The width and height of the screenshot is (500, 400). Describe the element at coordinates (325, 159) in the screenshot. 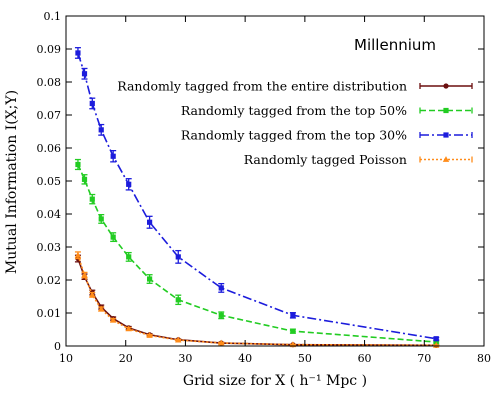

I see `legend-label: Randomly tagged Poisson` at that location.